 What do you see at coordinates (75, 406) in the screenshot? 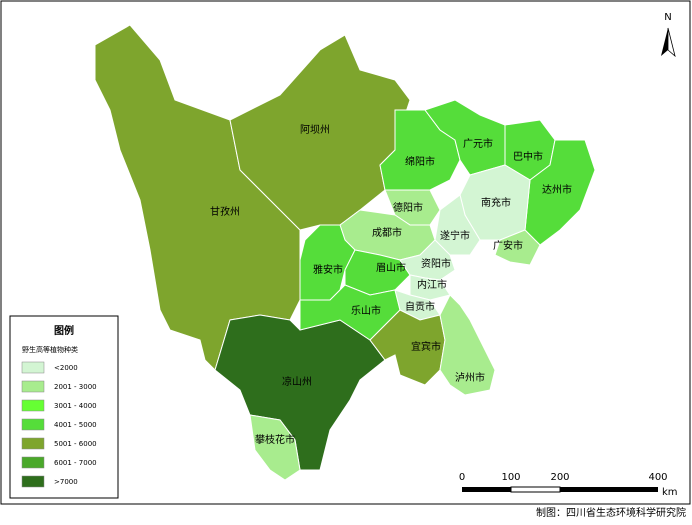
I see `legend-label: 3001 - 4000` at bounding box center [75, 406].